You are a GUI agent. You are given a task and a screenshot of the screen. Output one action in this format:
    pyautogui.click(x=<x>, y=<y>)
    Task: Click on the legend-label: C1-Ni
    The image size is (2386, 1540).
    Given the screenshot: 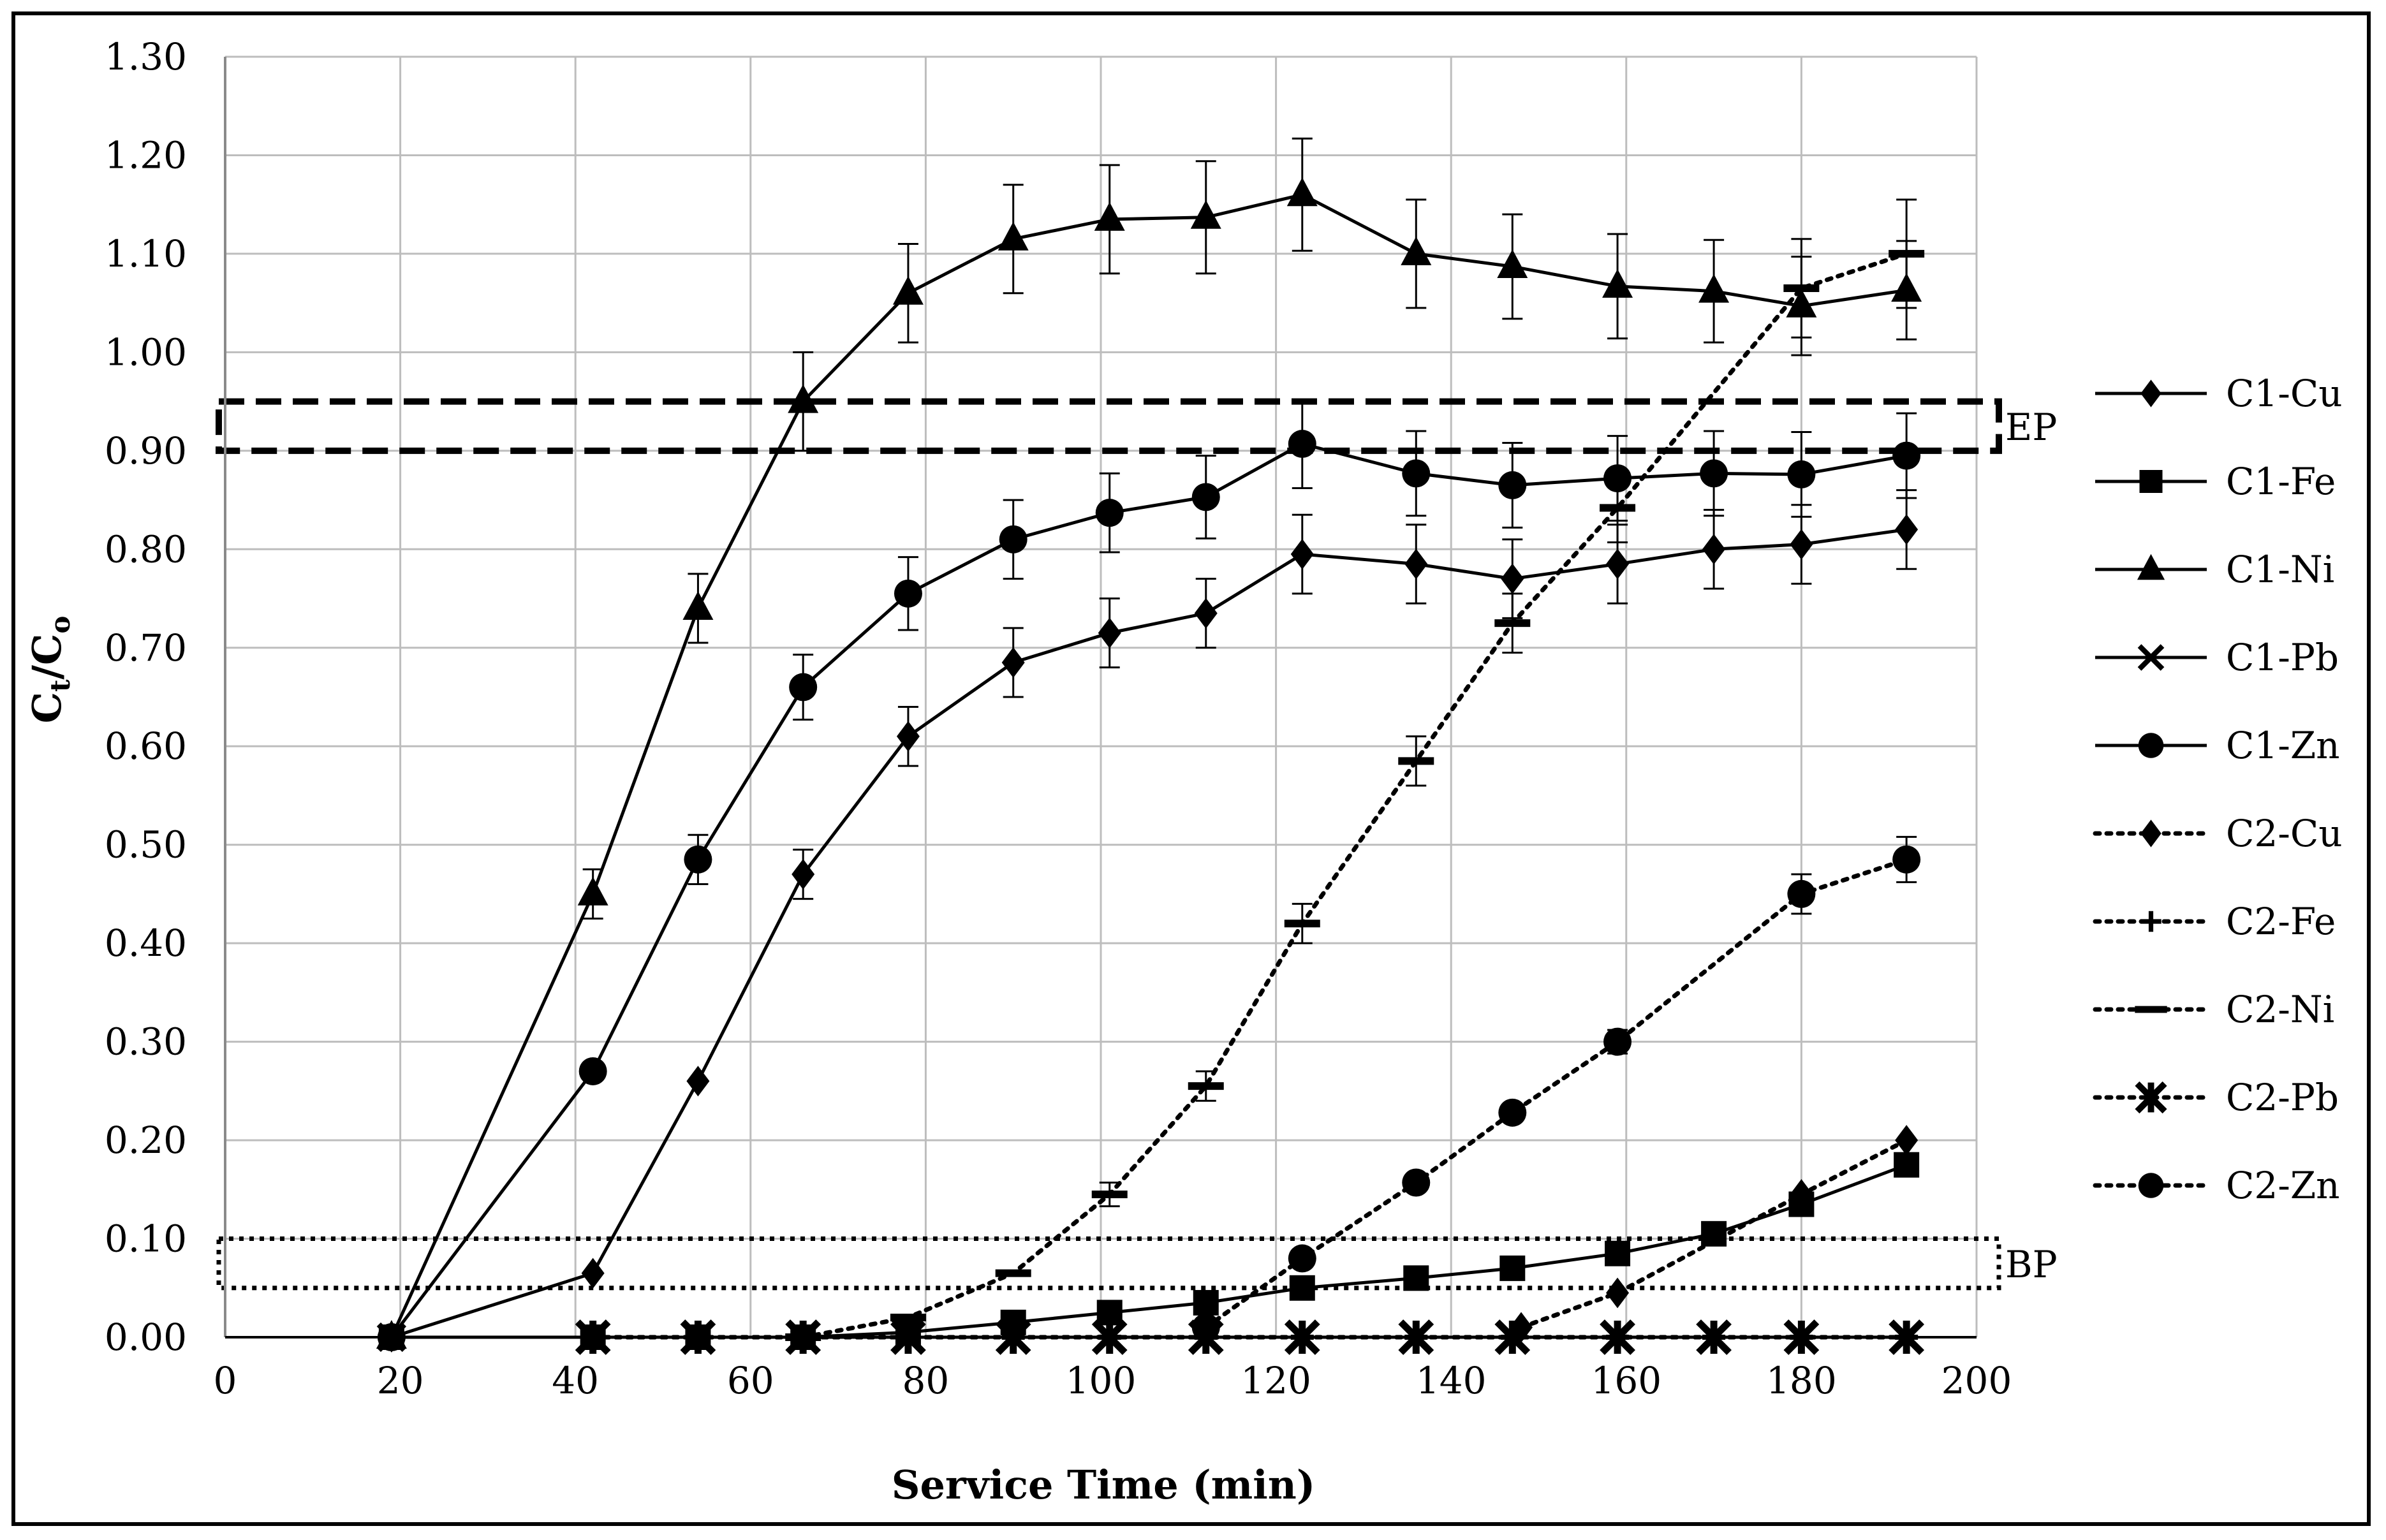 What is the action you would take?
    pyautogui.click(x=2280, y=569)
    